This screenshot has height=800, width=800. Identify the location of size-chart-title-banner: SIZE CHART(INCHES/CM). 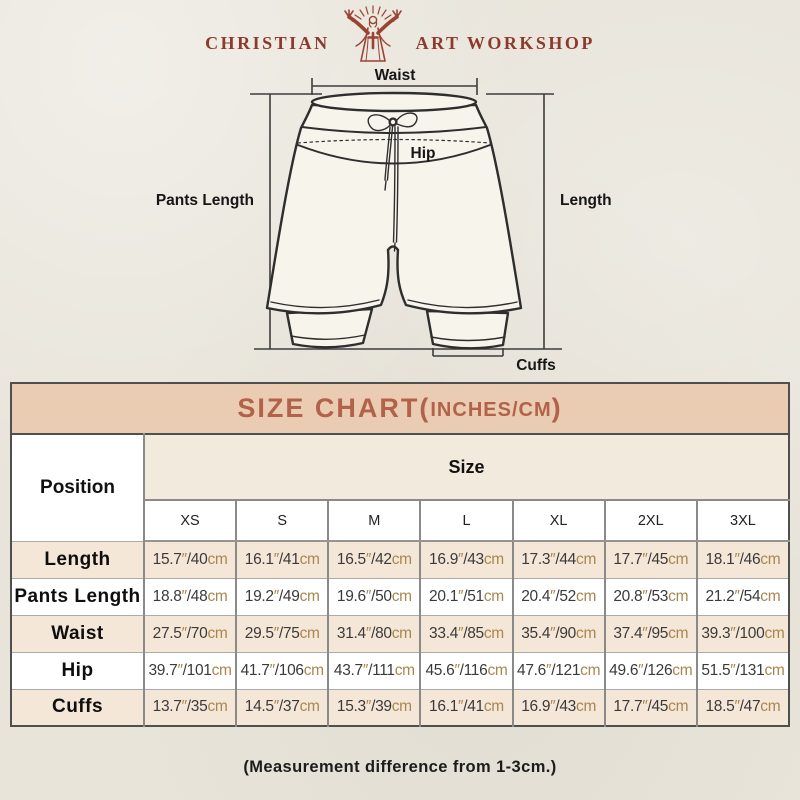
(400, 407).